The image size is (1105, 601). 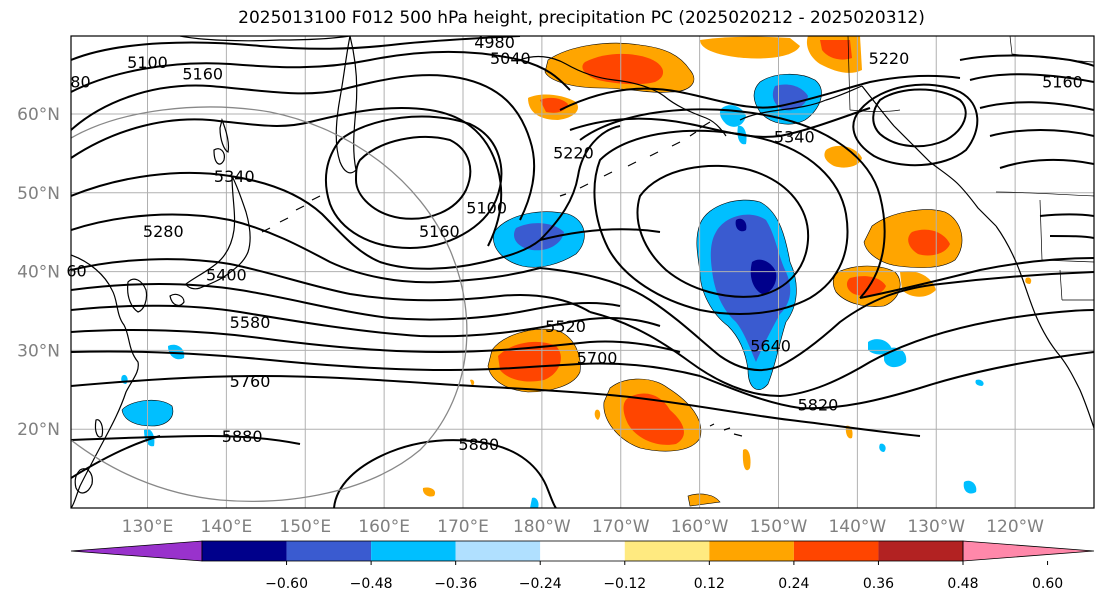 What do you see at coordinates (494, 42) in the screenshot?
I see `contour-label: 4980` at bounding box center [494, 42].